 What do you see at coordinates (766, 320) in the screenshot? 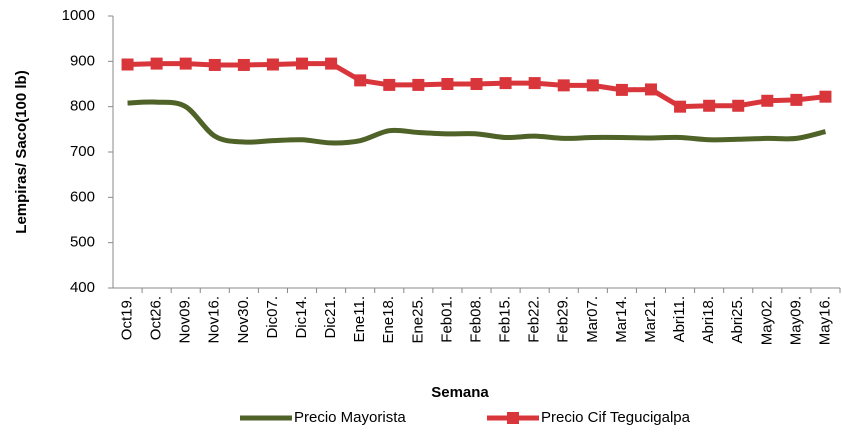
I see `x-tick-label: May02.` at bounding box center [766, 320].